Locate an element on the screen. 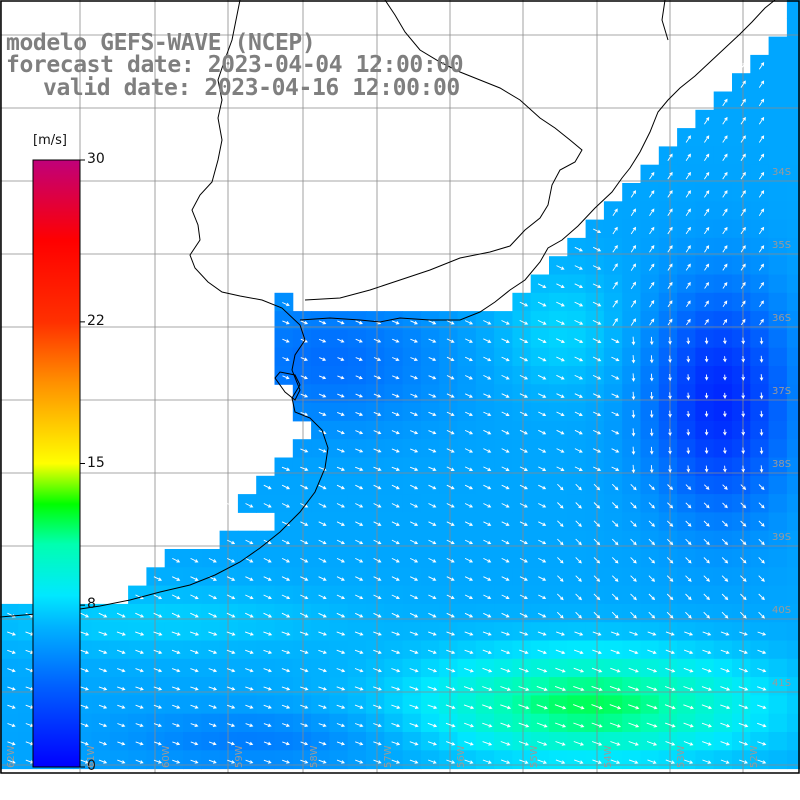 The height and width of the screenshot is (800, 800). latitude-label: 37S is located at coordinates (782, 391).